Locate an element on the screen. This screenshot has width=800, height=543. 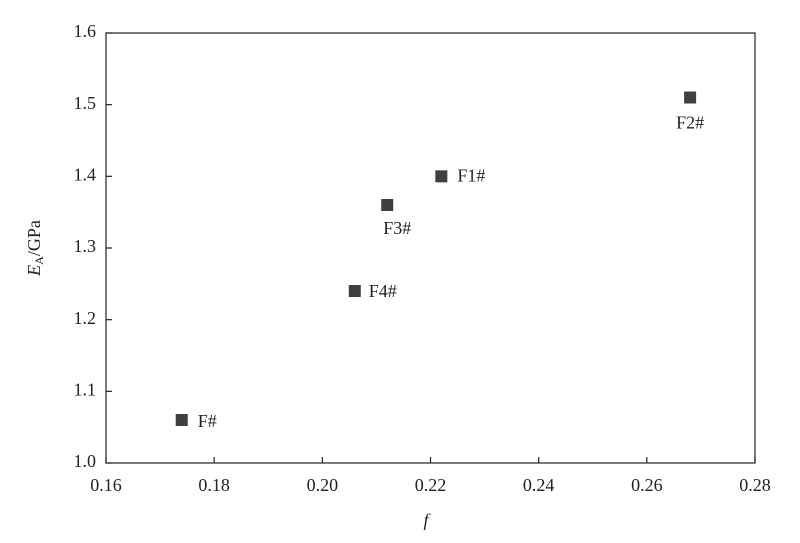
y-tick-label: 1.5 is located at coordinates (85, 103).